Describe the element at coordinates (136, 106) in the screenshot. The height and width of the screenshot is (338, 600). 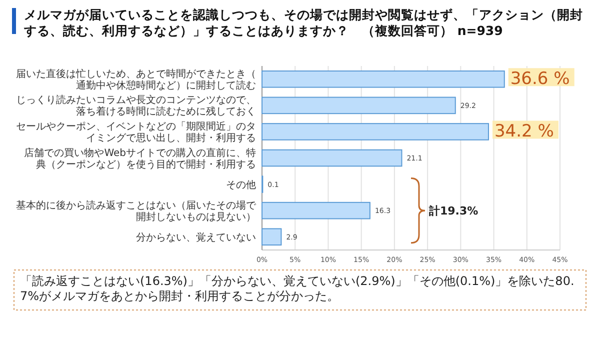
I see `y-tick-label: じっくり読みたいコラムや長文のコンテンツなので、落ち着ける時間に読むために残しておく` at that location.